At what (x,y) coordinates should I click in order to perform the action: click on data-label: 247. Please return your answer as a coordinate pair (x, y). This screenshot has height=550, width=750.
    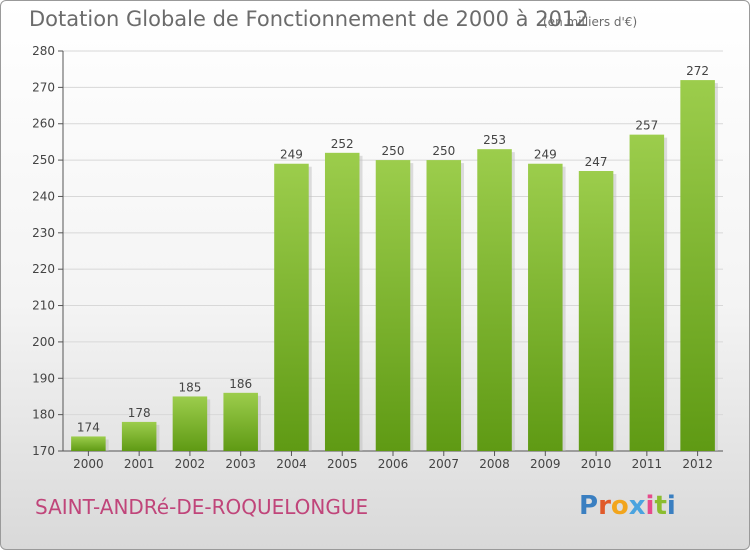
    Looking at the image, I should click on (596, 162).